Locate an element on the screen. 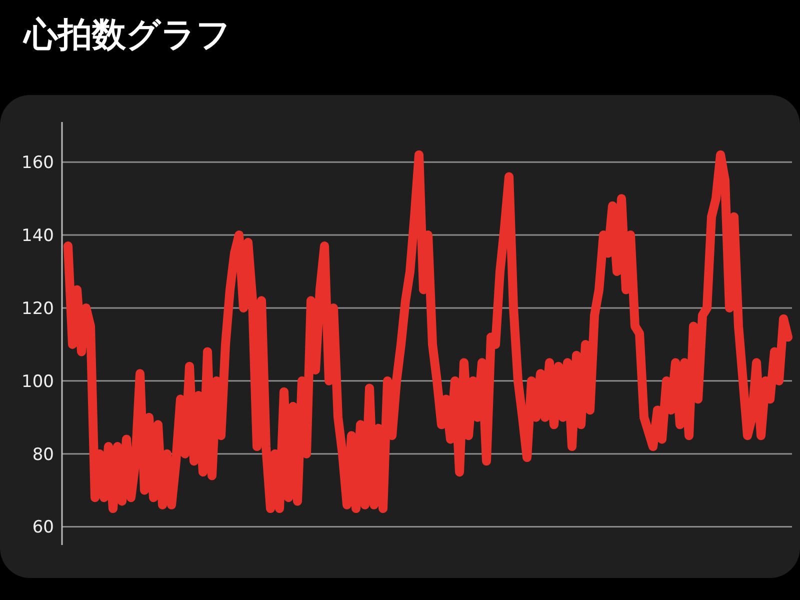 Image resolution: width=800 pixels, height=600 pixels. y-tick-label: 60 is located at coordinates (43, 528).